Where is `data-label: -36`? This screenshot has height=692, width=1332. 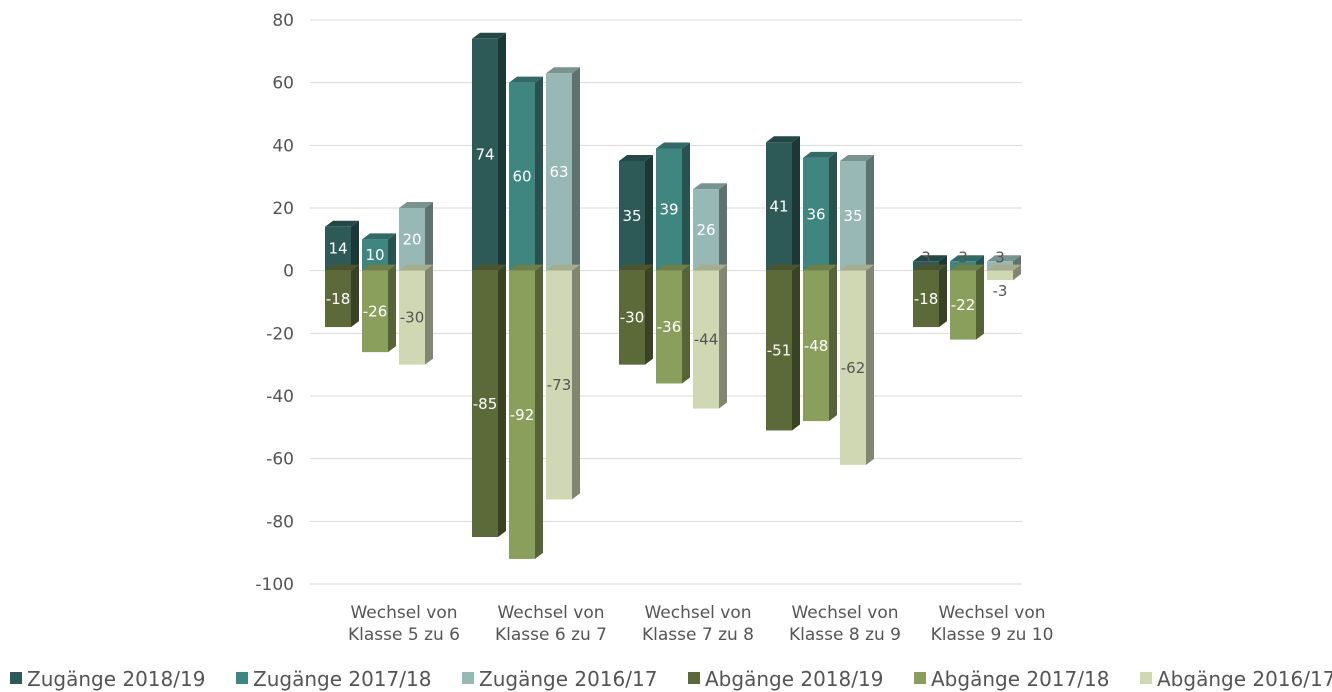 data-label: -36 is located at coordinates (669, 327).